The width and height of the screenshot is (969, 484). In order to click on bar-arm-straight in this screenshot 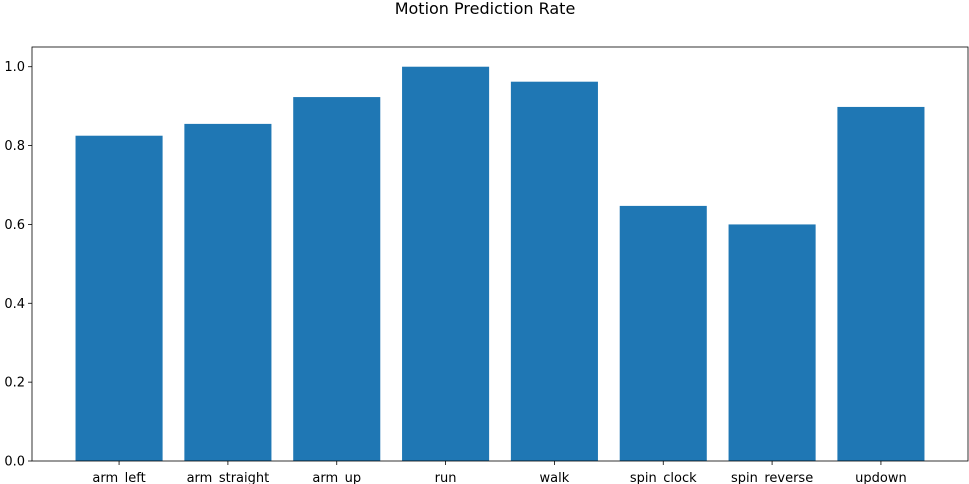, I will do `click(228, 292)`.